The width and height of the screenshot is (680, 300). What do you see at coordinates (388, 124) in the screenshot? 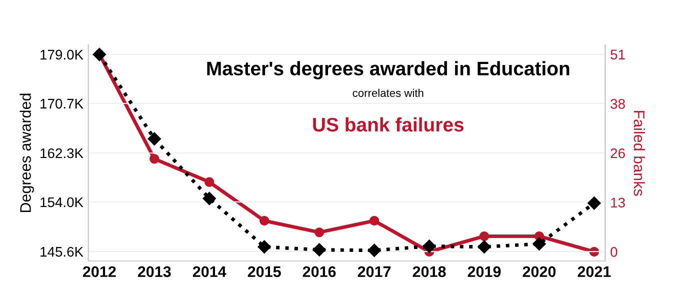
I see `annotation: US bank failures` at bounding box center [388, 124].